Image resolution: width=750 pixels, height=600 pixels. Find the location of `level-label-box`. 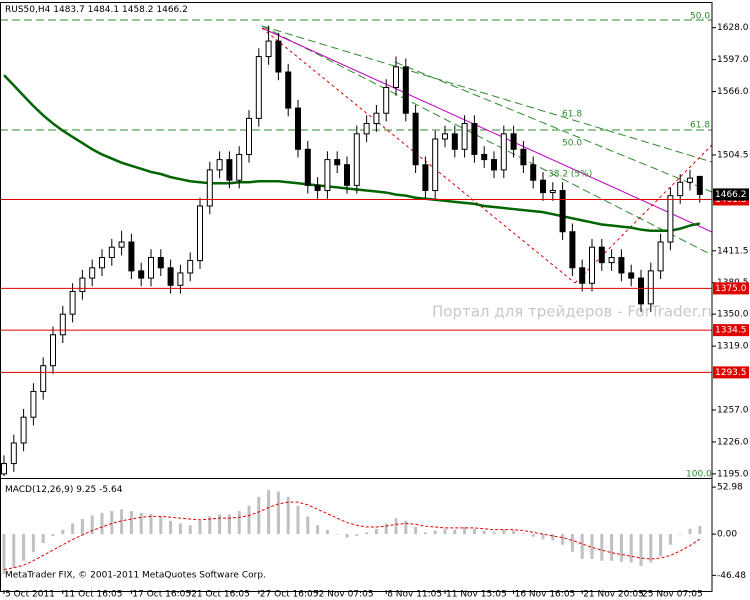

level-label-box is located at coordinates (731, 372).